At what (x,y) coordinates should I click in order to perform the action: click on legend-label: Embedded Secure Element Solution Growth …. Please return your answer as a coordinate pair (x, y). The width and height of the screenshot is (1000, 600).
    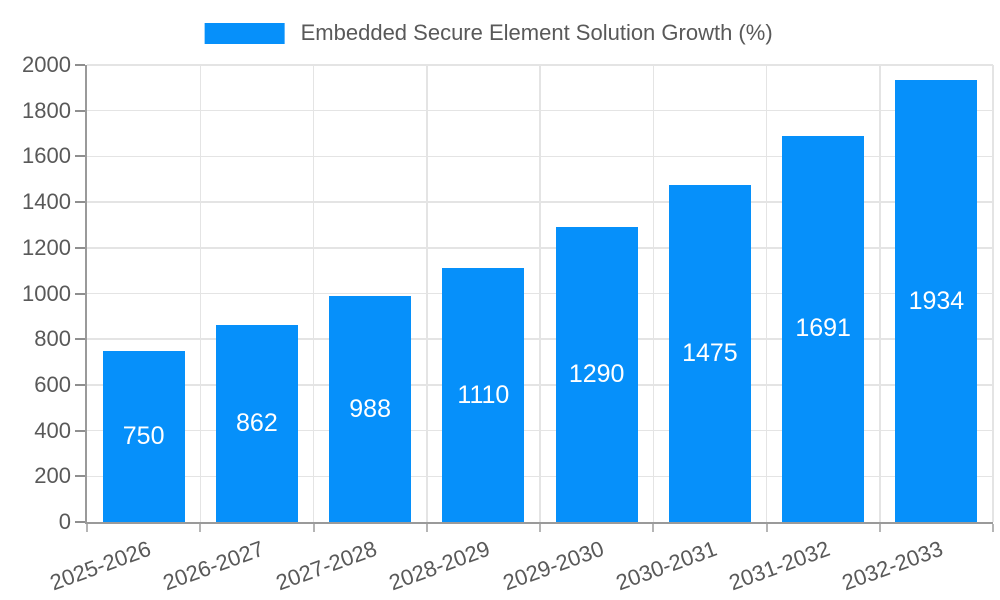
    Looking at the image, I should click on (536, 32).